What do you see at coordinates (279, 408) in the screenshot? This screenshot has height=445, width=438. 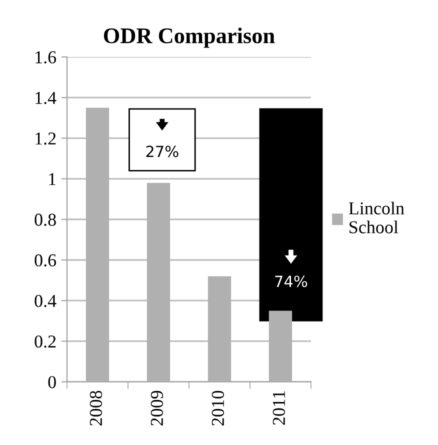 I see `x-tick-label: 2011` at bounding box center [279, 408].